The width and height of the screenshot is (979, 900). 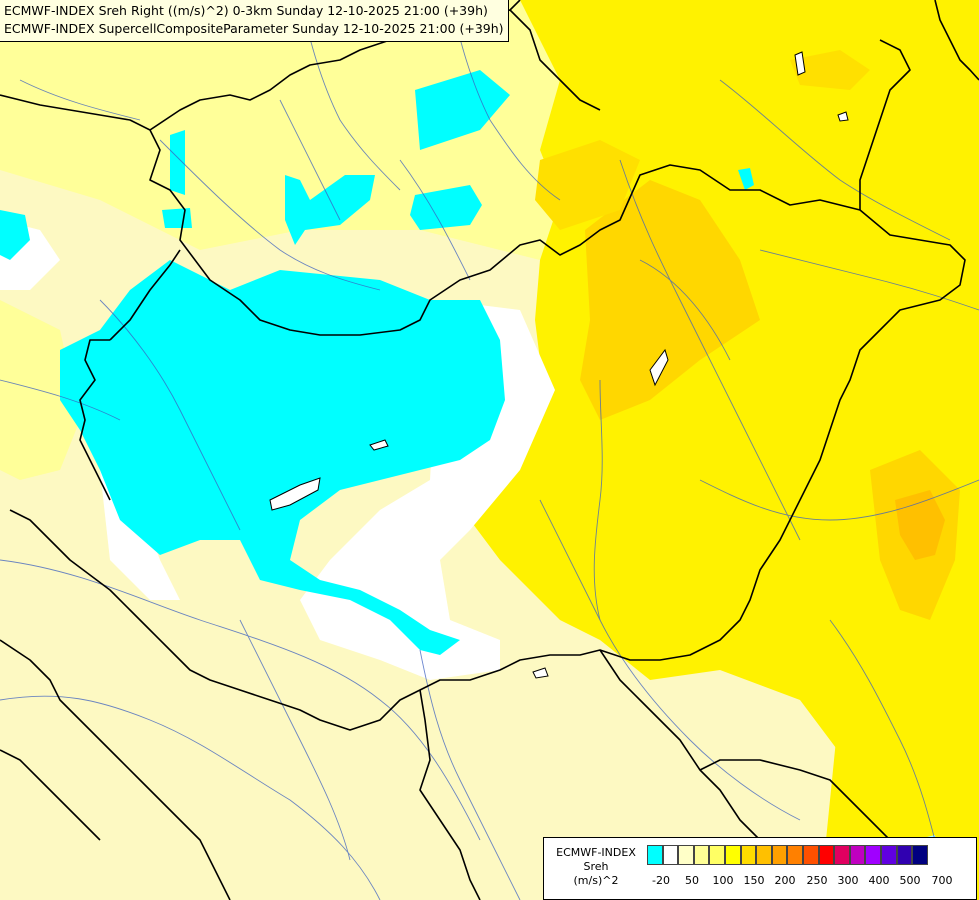 What do you see at coordinates (670, 300) in the screenshot?
I see `sreh-field-dark-yellow` at bounding box center [670, 300].